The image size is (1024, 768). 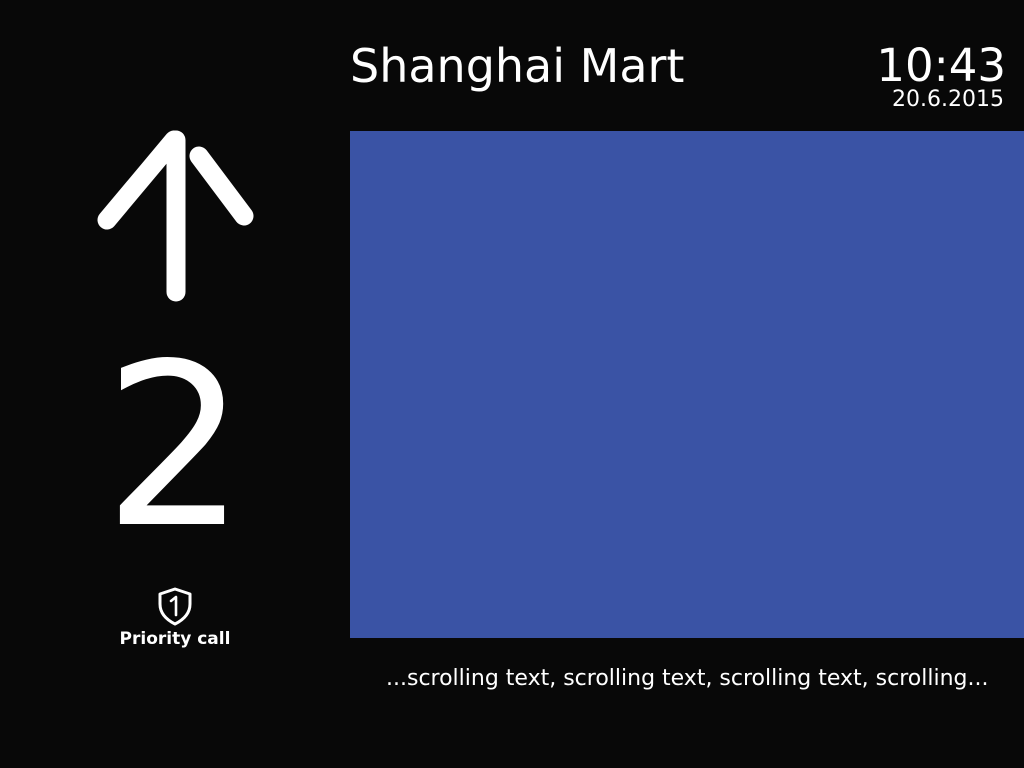 I want to click on priority-call-indicator: Priority call, so click(x=175, y=618).